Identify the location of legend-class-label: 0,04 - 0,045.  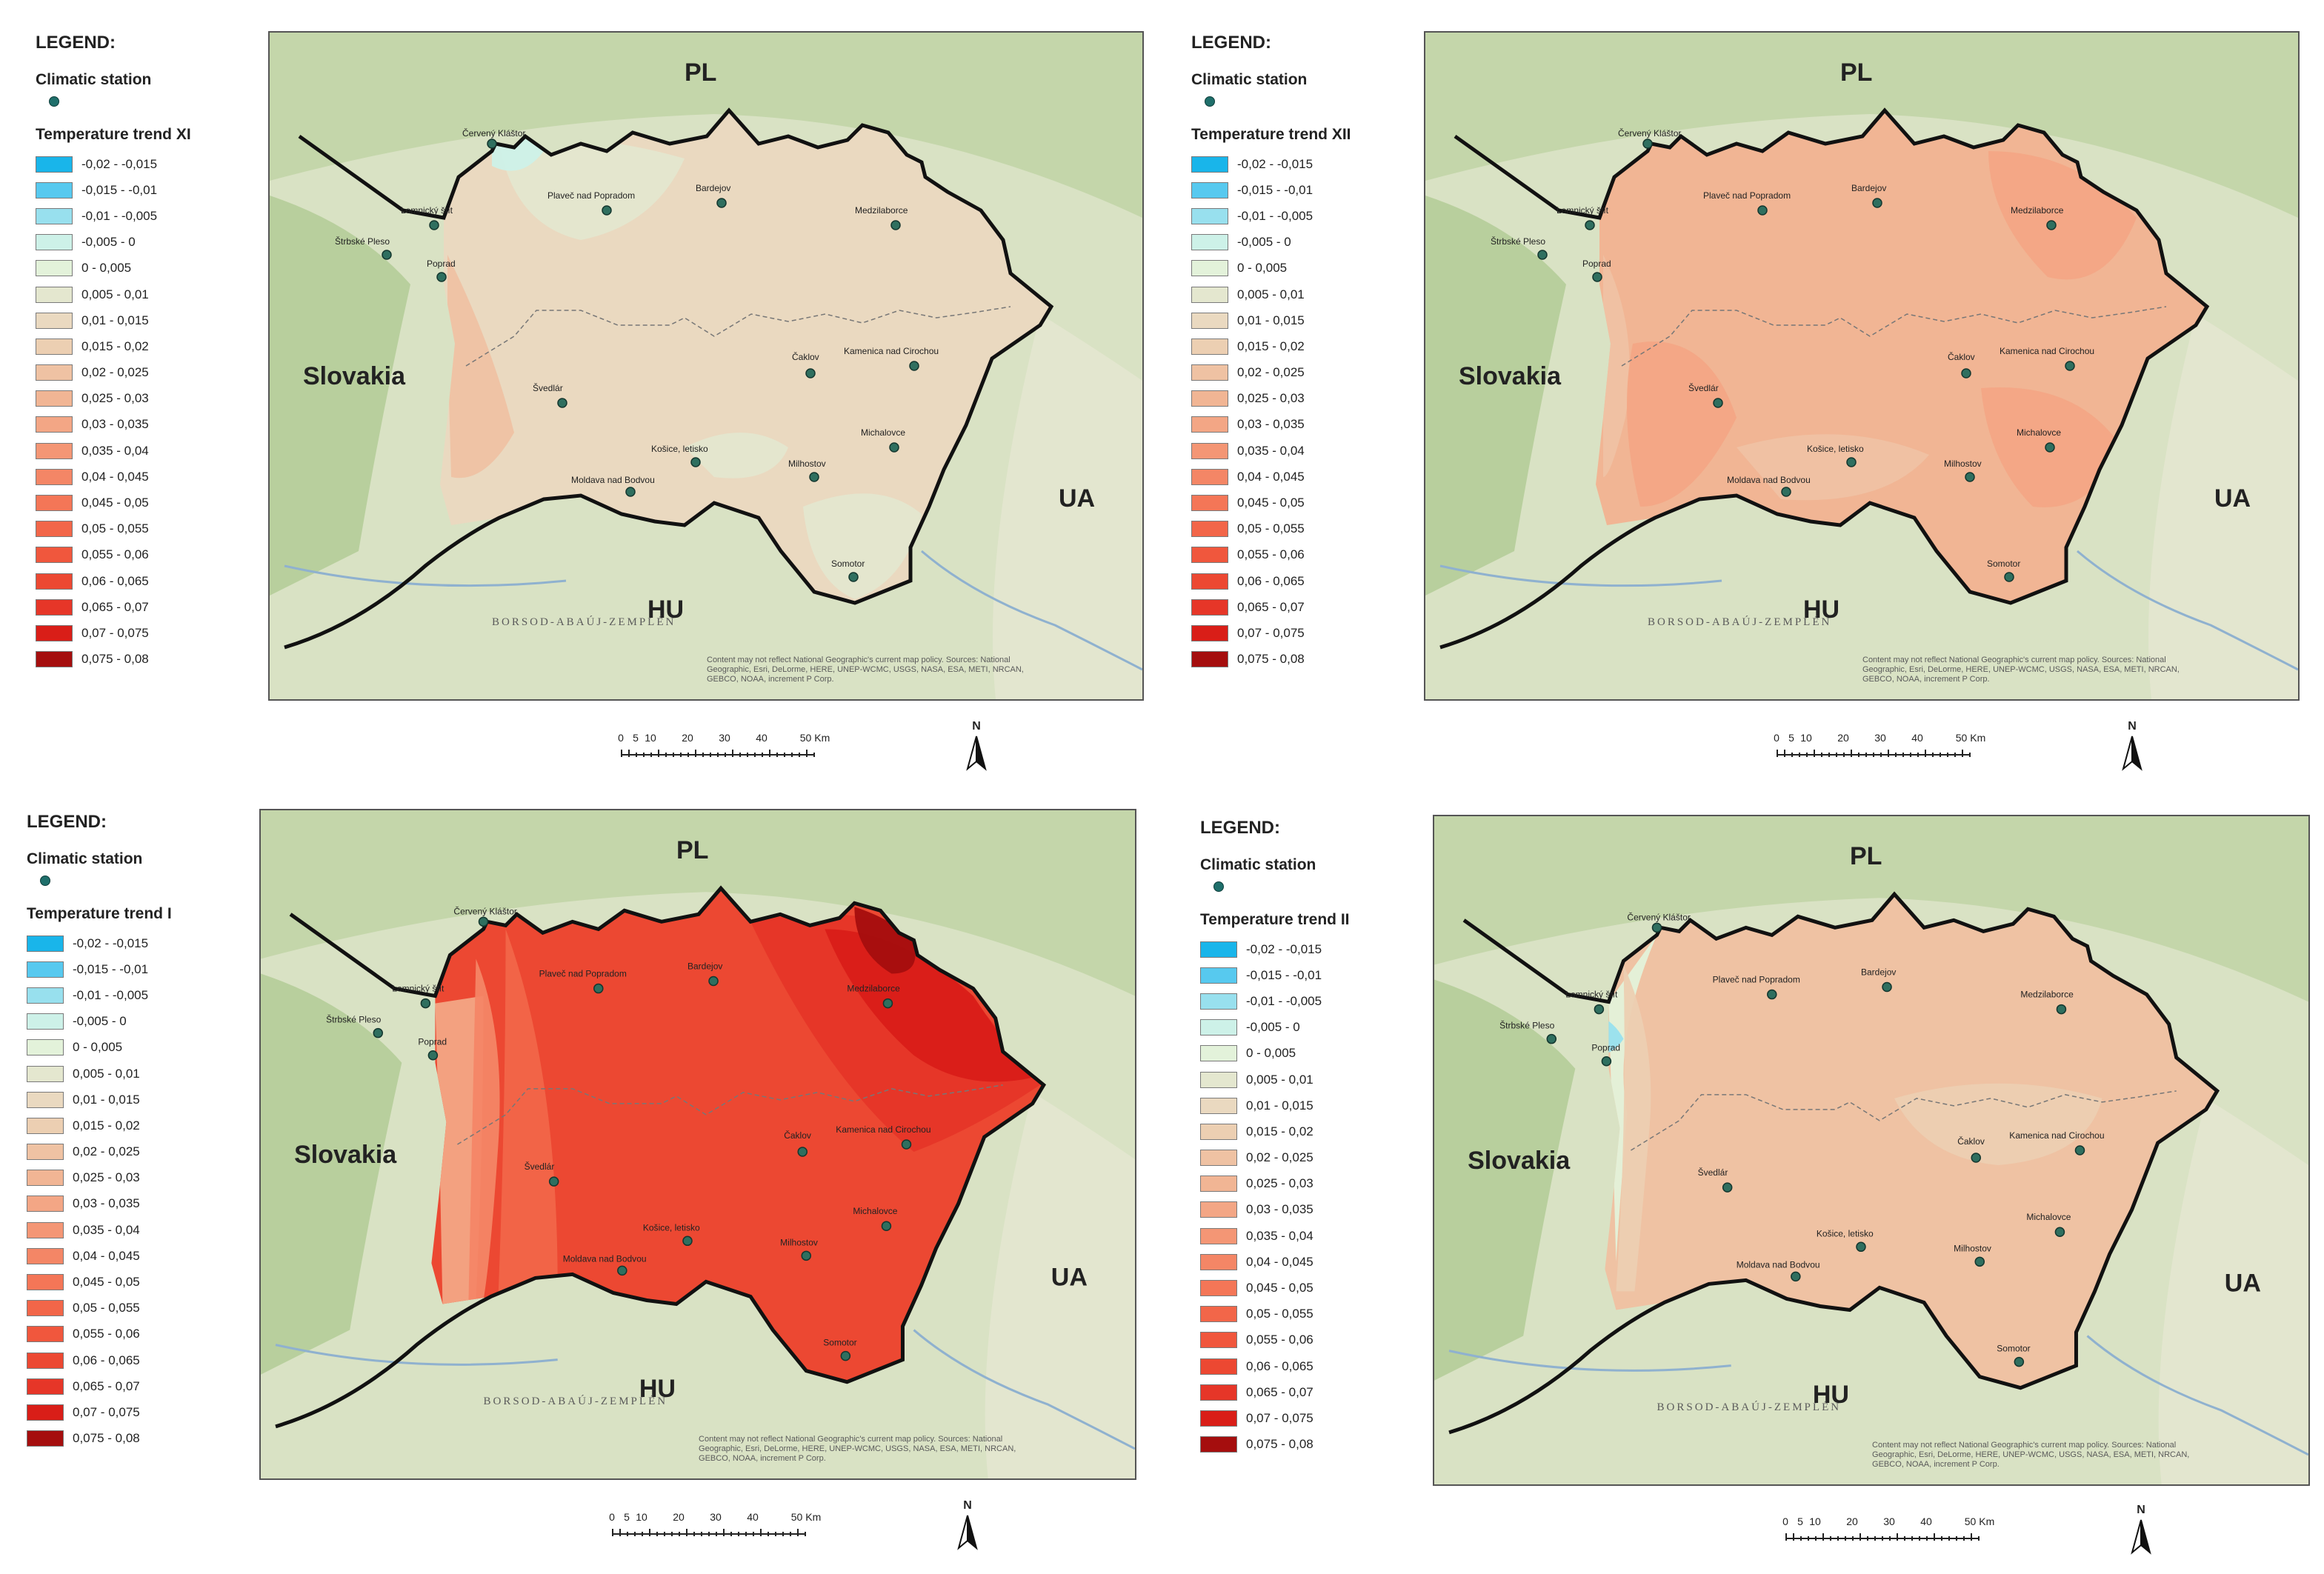
(106, 1256).